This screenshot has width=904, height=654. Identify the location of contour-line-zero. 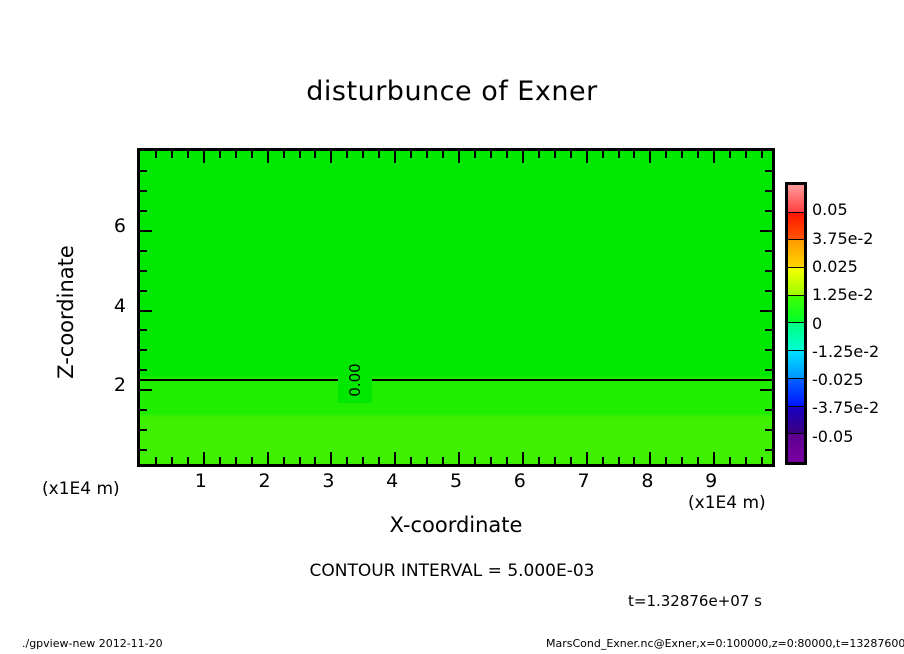
(456, 380).